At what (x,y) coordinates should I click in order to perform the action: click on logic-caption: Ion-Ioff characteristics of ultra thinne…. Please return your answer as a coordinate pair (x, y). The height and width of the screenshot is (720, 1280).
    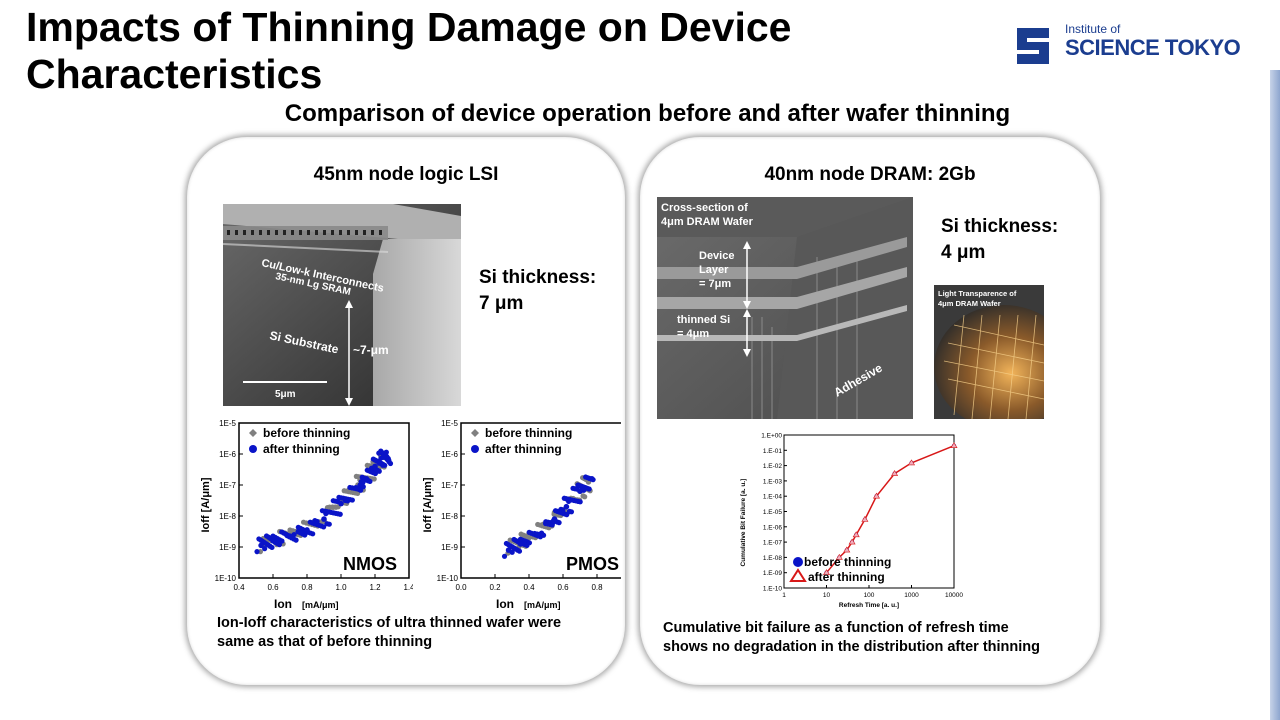
    Looking at the image, I should click on (417, 633).